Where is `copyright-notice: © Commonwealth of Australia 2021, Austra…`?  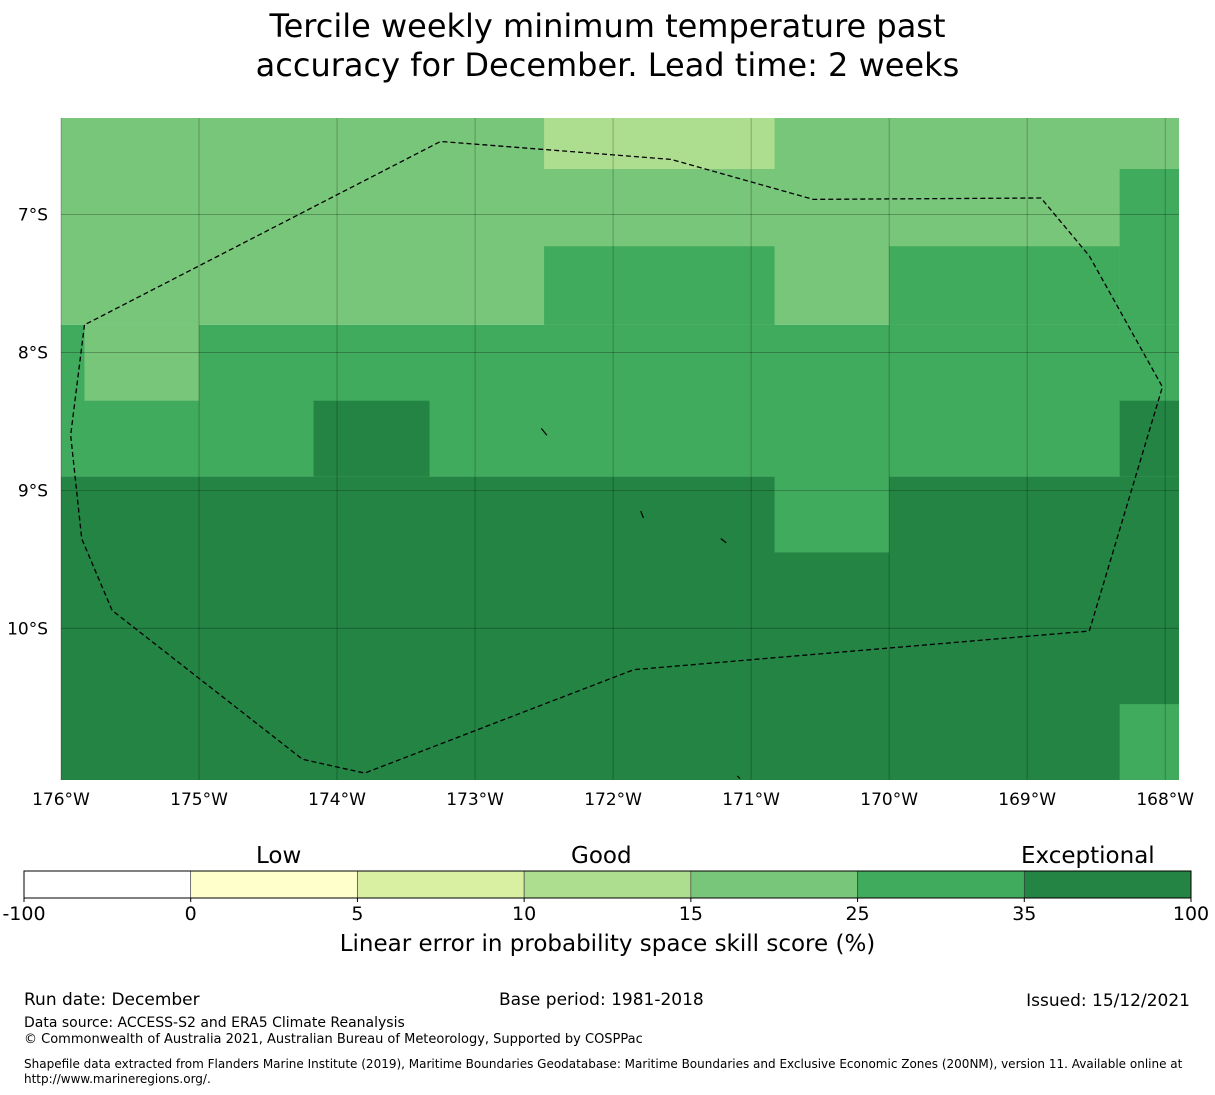
copyright-notice: © Commonwealth of Australia 2021, Austra… is located at coordinates (333, 1039).